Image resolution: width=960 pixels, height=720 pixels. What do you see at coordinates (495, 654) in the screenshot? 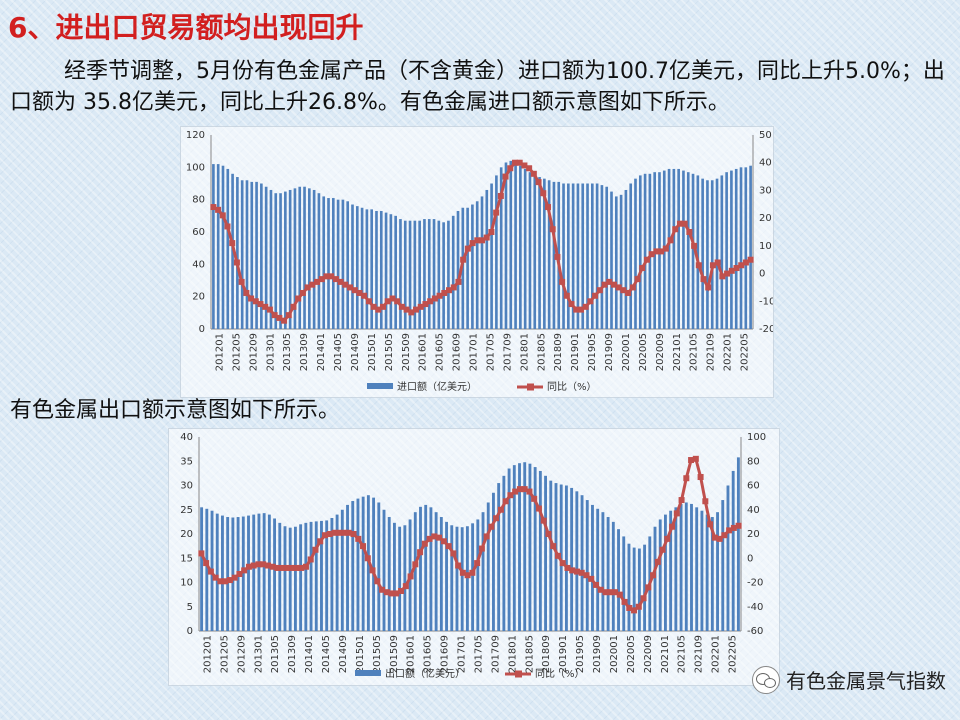
I see `x-tick-label: 201709` at bounding box center [495, 654].